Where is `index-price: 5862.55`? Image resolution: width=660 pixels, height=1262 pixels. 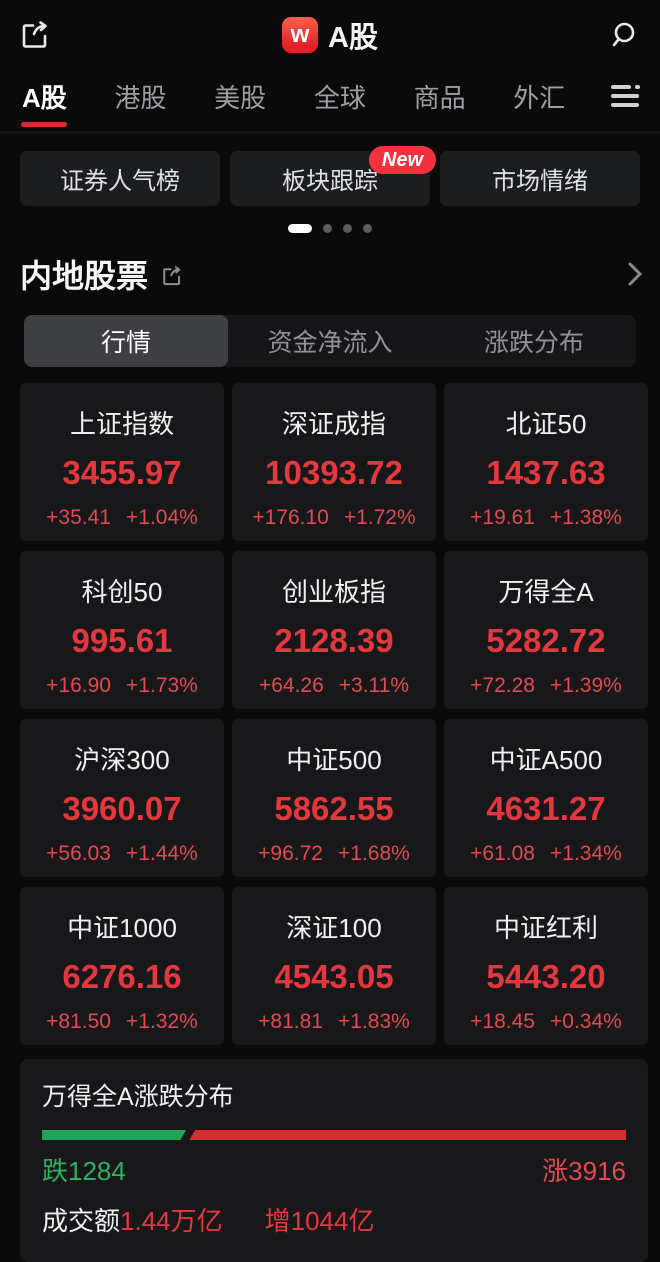 index-price: 5862.55 is located at coordinates (334, 808).